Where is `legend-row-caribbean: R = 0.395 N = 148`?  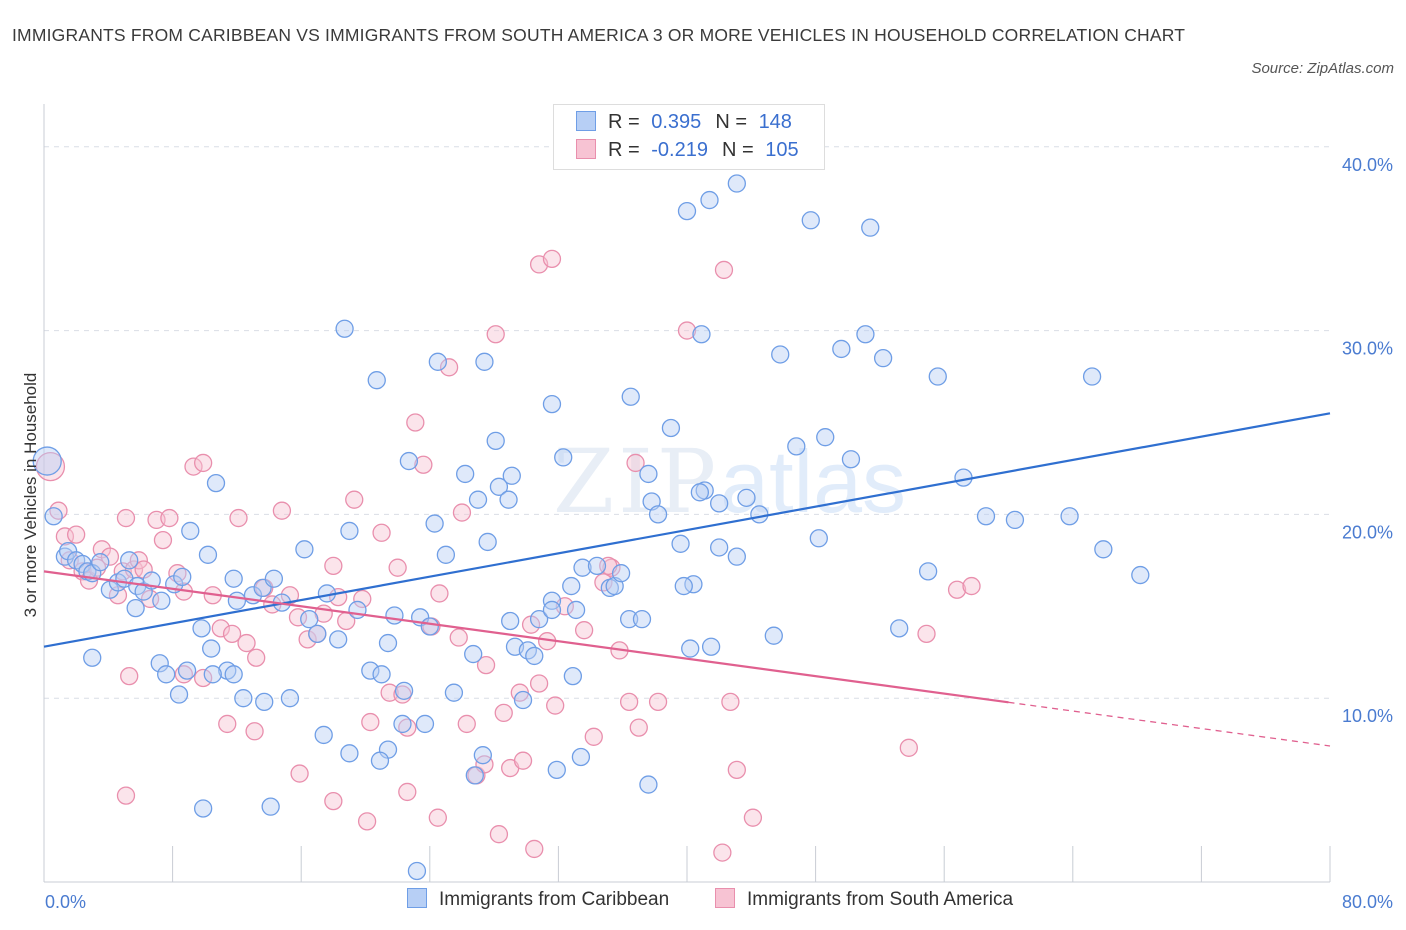
legend-row-caribbean: R = 0.395 N = 148 is located at coordinates (684, 125).